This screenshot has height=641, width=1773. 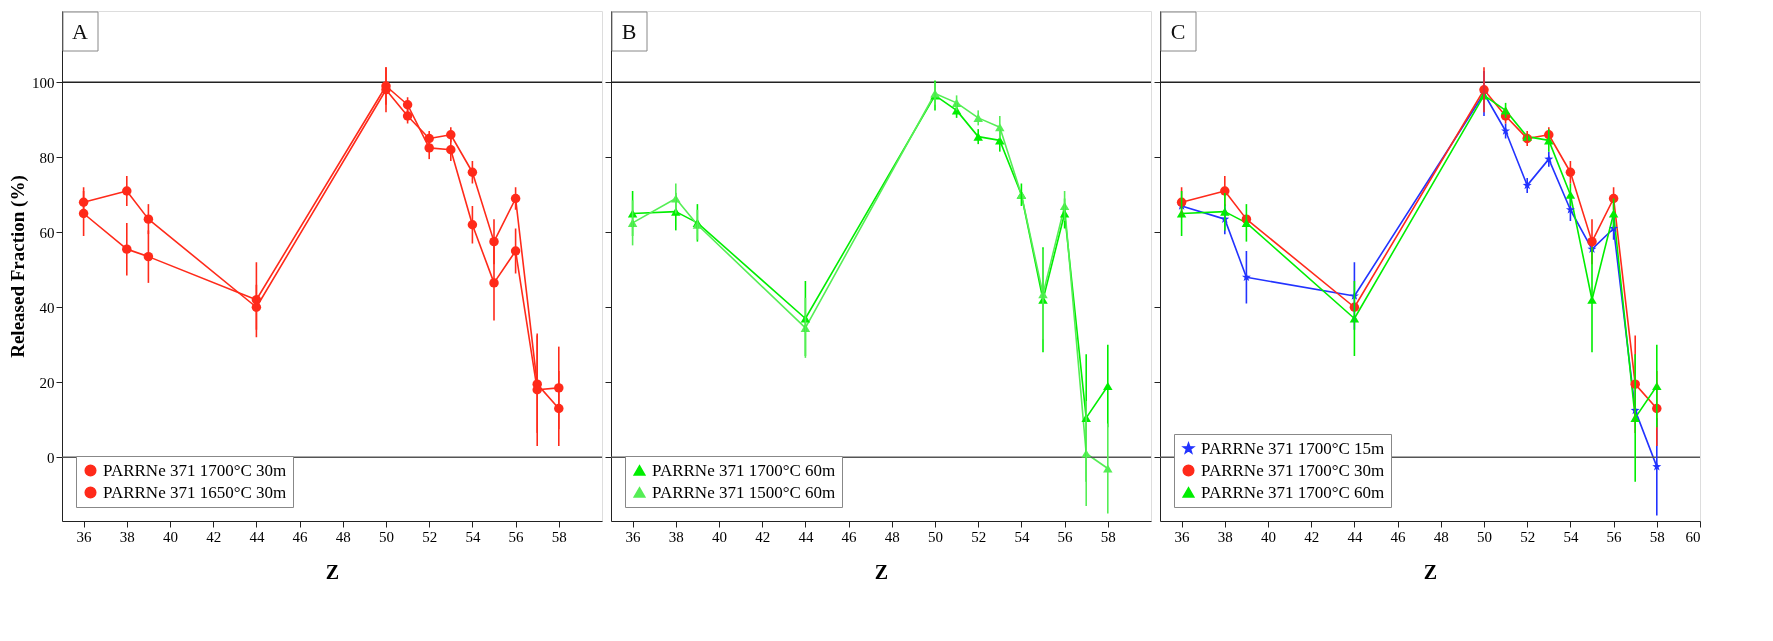 What do you see at coordinates (1178, 31) in the screenshot?
I see `chart-title: C` at bounding box center [1178, 31].